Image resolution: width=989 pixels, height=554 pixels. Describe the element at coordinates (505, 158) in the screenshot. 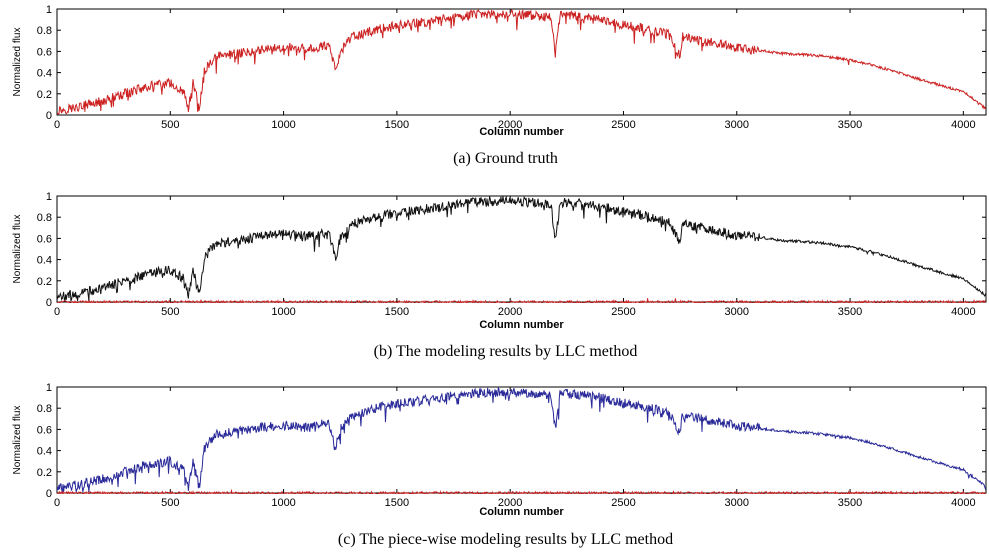

I see `subplot-caption: (a) Ground truth` at that location.